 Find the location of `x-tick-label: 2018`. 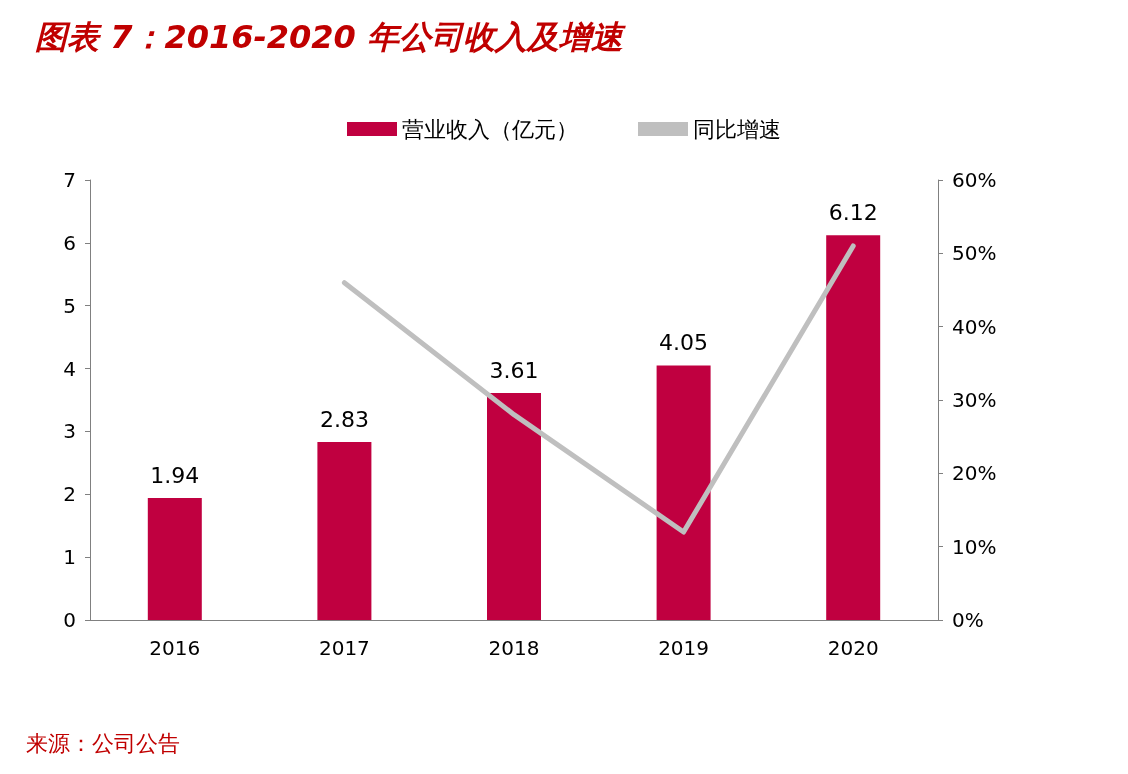

x-tick-label: 2018 is located at coordinates (514, 648).